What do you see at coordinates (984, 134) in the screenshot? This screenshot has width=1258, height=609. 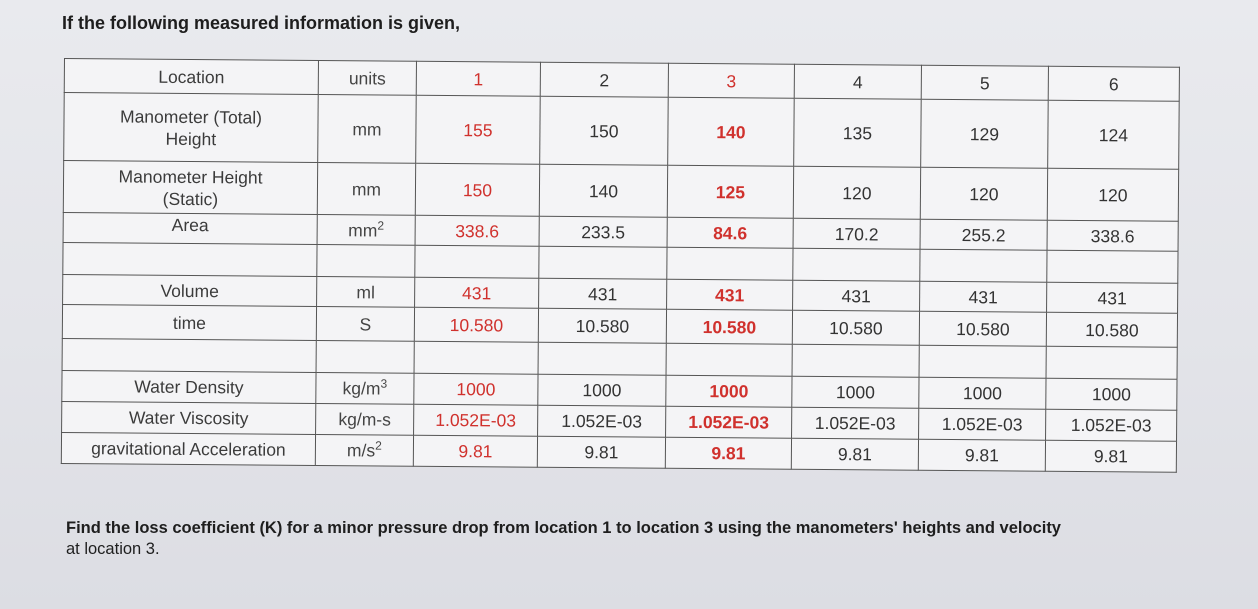 I see `cell-value: 129` at bounding box center [984, 134].